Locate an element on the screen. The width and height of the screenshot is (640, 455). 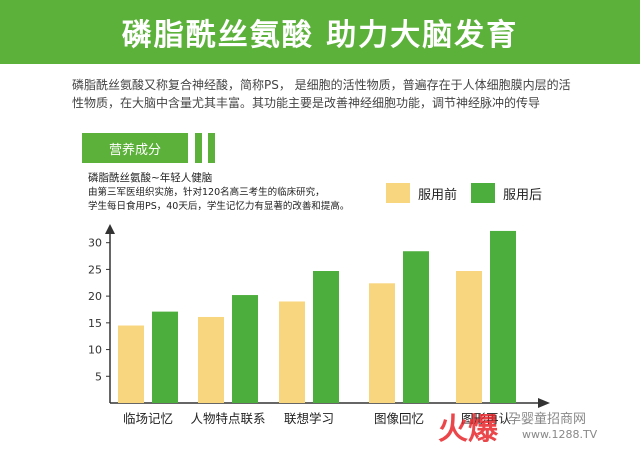
x-axis-arrow is located at coordinates (544, 403).